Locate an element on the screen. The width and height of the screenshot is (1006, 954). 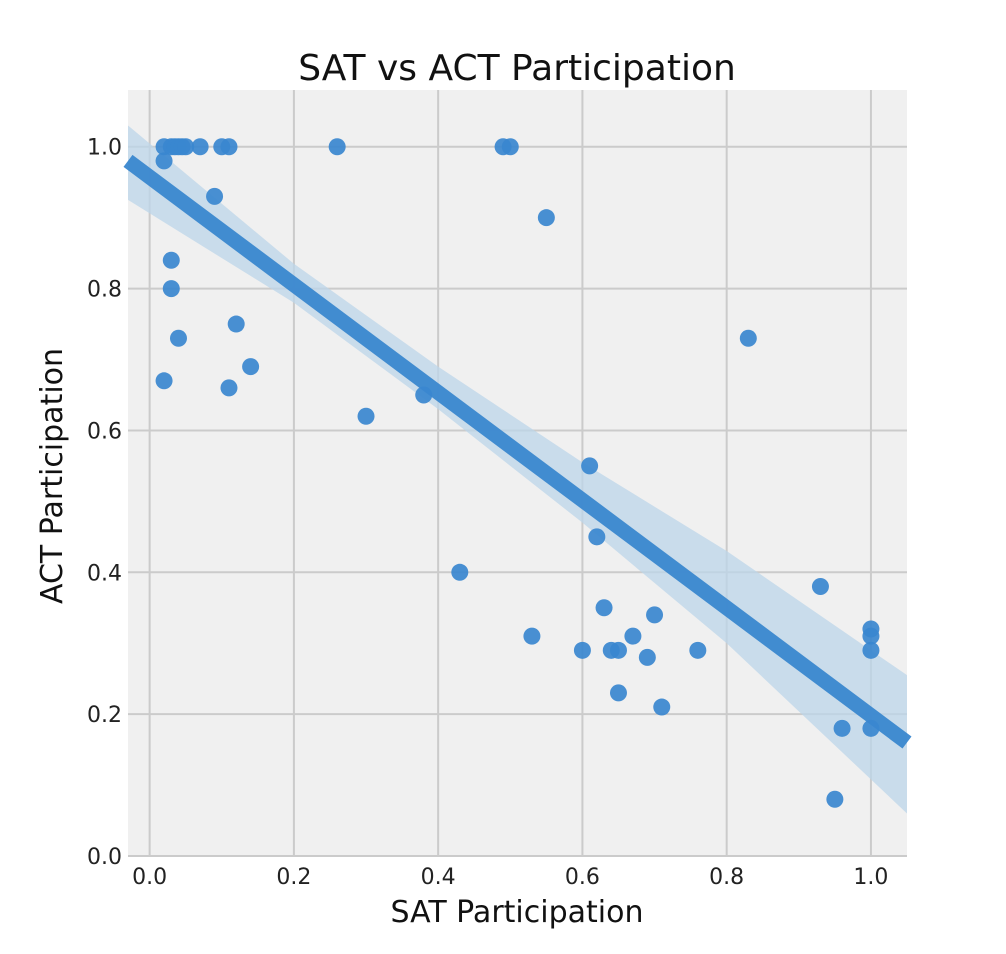
y-tick-labels: 0.0 0.2 0.4 0.6 0.8 1.0 is located at coordinates (104, 503).